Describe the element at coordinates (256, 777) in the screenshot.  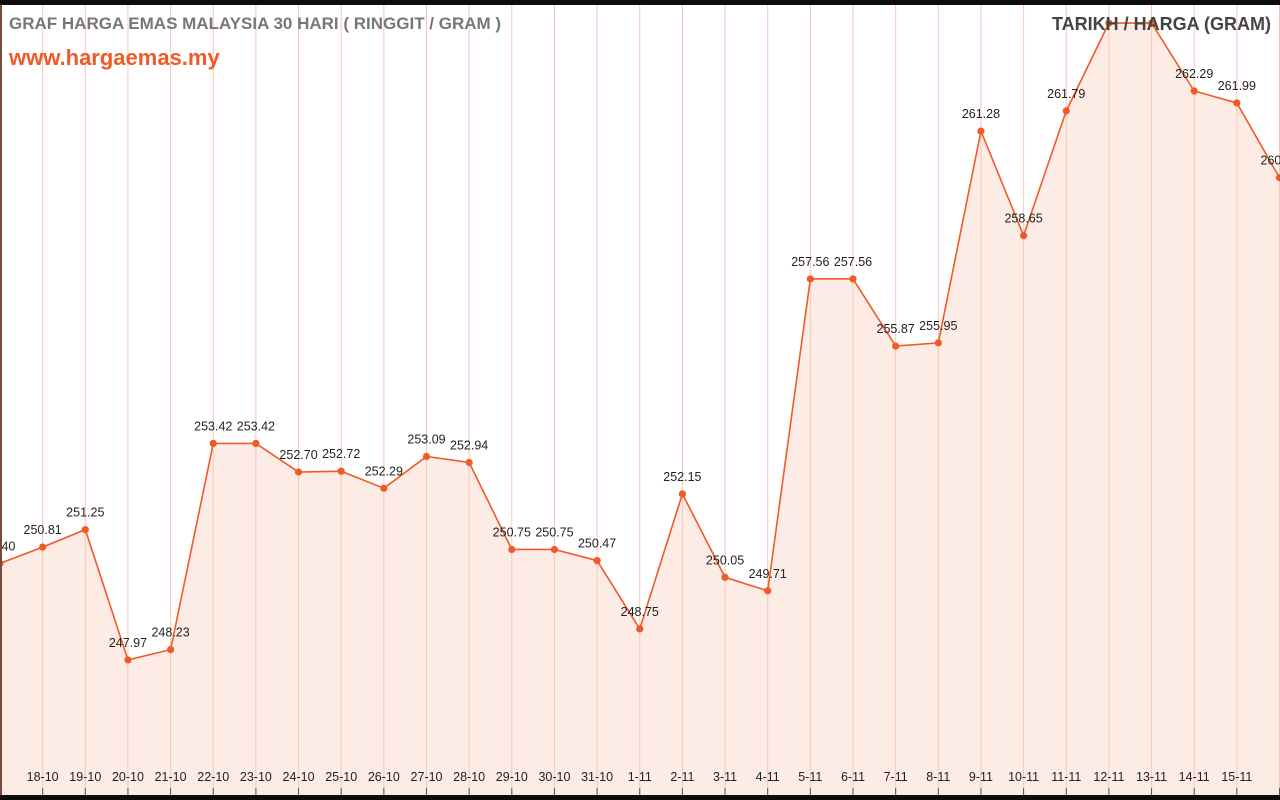
I see `x-tick-label-23-10: 23-10` at that location.